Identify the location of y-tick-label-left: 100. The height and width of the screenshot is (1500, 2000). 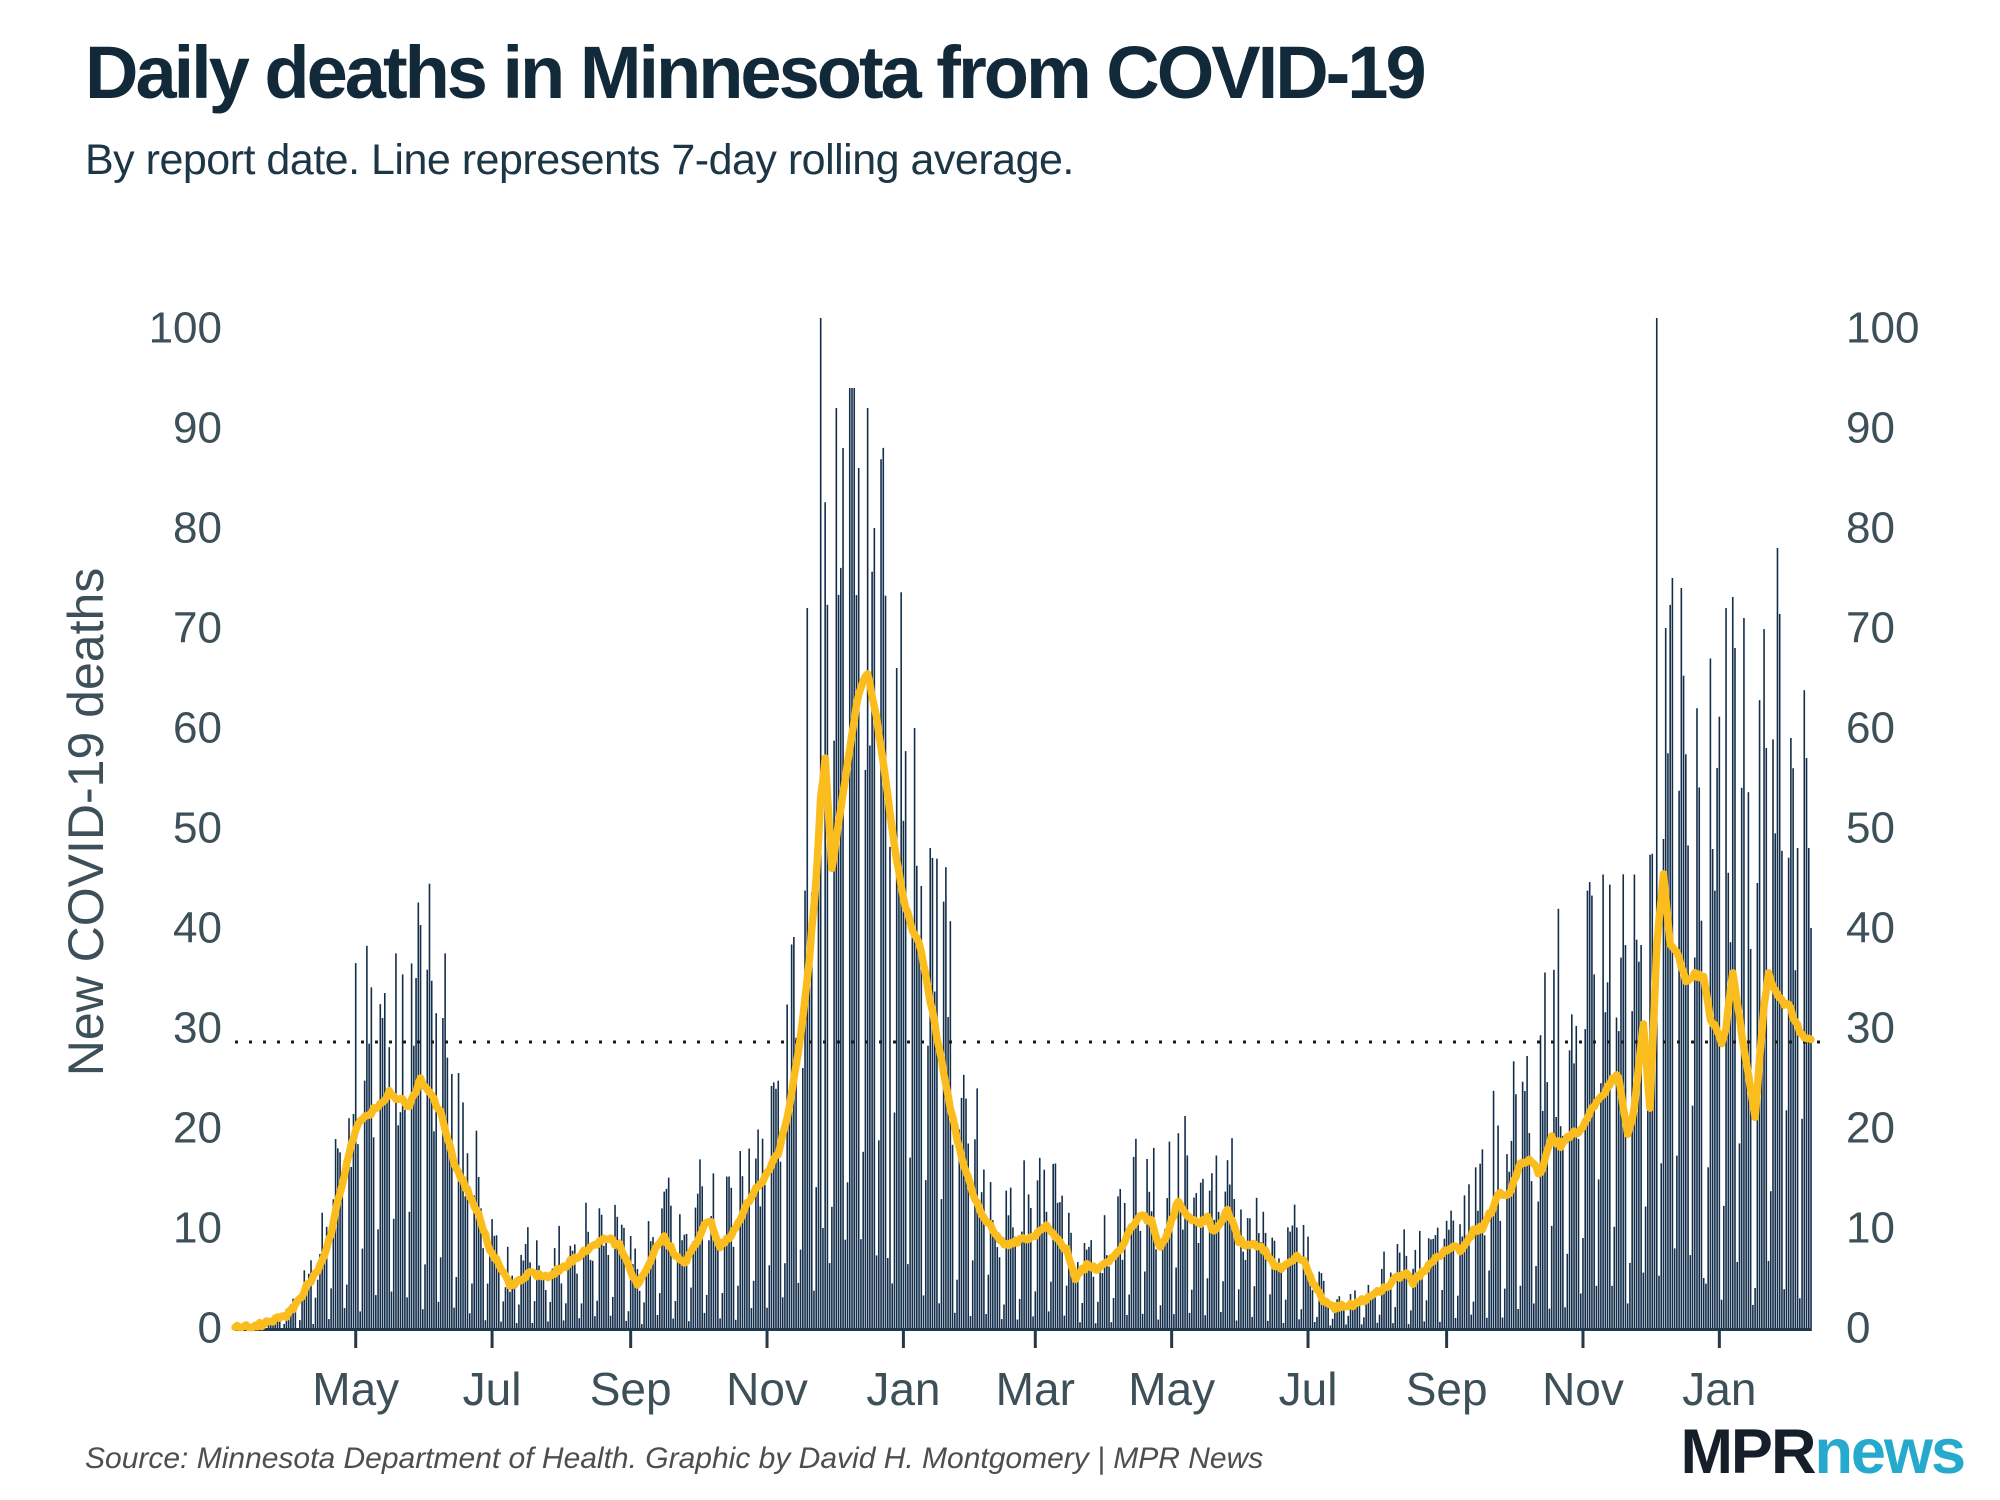
(185, 328).